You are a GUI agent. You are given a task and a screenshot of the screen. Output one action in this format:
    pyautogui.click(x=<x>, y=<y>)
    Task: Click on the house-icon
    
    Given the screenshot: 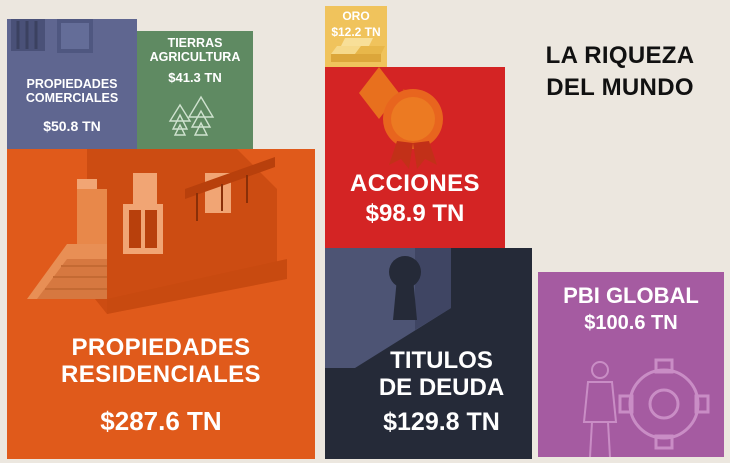 What is the action you would take?
    pyautogui.click(x=157, y=231)
    